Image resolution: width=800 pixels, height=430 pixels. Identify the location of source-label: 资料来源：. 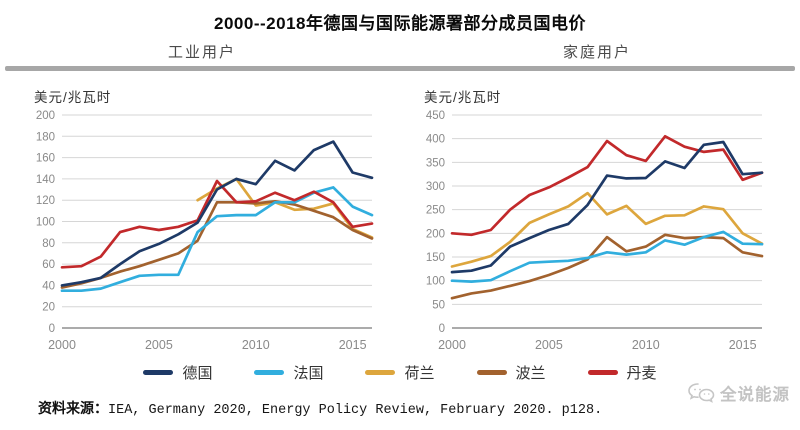
(73, 408).